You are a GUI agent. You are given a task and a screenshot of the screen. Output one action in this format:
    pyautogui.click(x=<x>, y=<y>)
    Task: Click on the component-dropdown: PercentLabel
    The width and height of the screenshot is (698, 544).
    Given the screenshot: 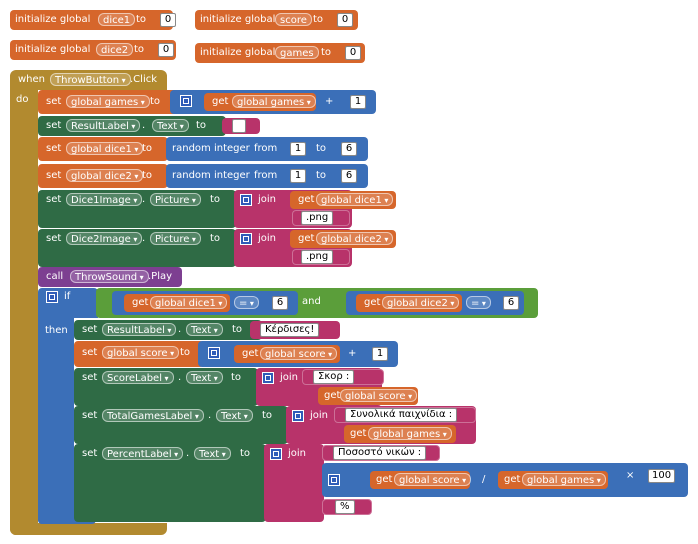 What is the action you would take?
    pyautogui.click(x=143, y=453)
    